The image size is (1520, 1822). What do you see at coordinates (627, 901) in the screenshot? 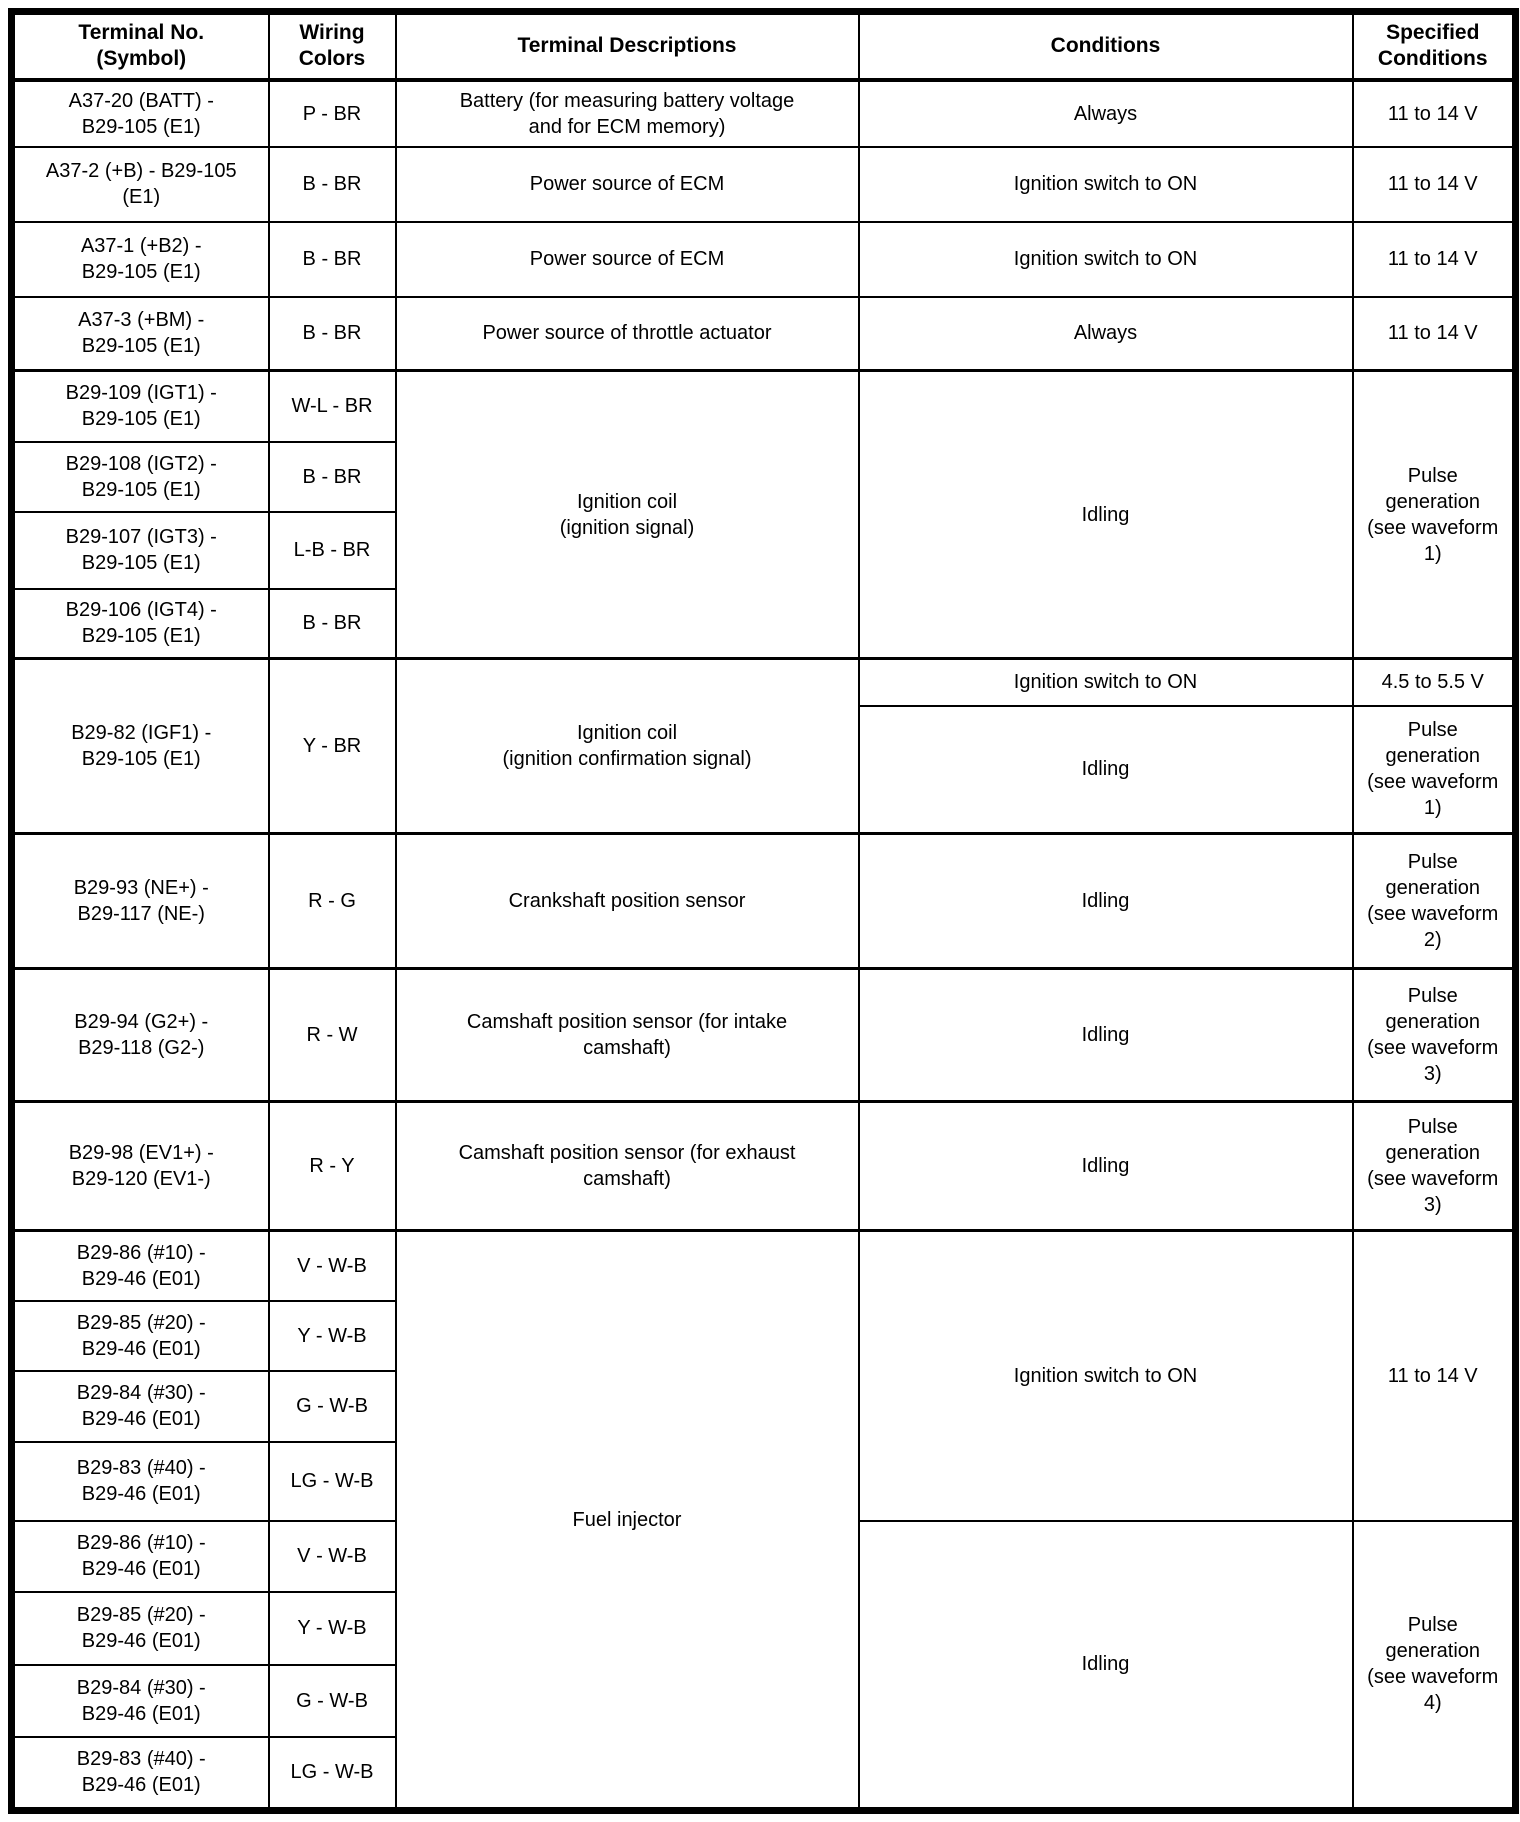
I see `description-cell: Crankshaft position sensor` at bounding box center [627, 901].